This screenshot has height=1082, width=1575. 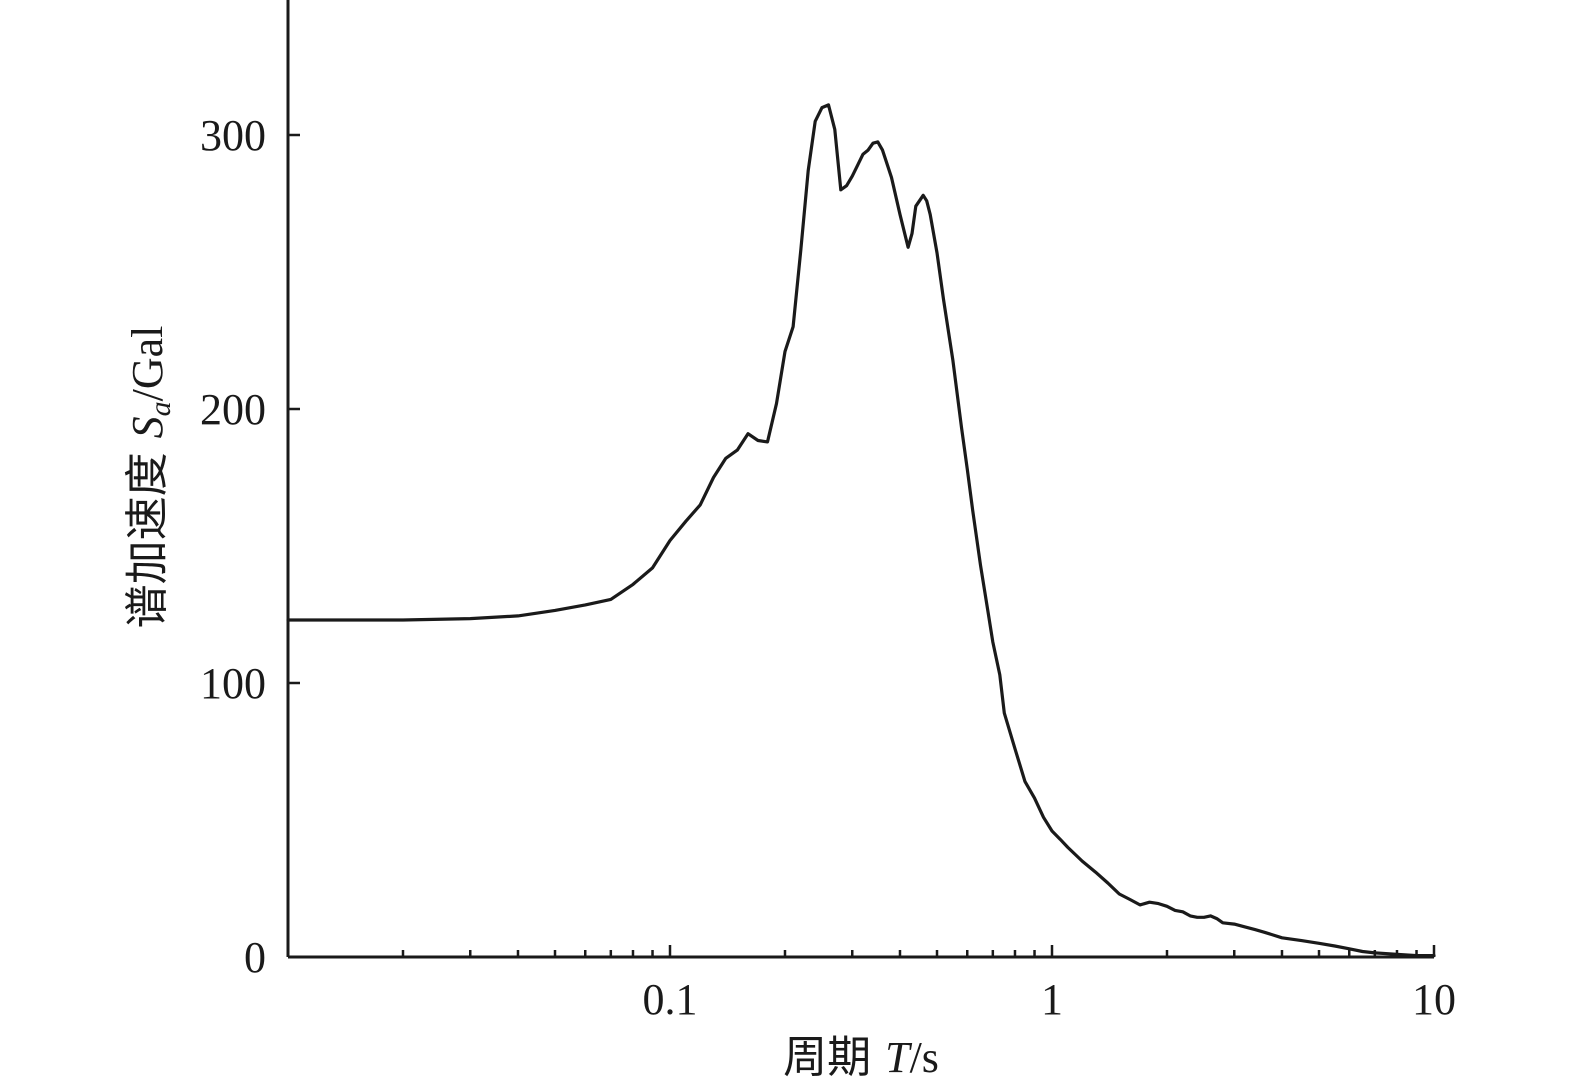 What do you see at coordinates (147, 364) in the screenshot?
I see `y-axis-title-unit: /Gal` at bounding box center [147, 364].